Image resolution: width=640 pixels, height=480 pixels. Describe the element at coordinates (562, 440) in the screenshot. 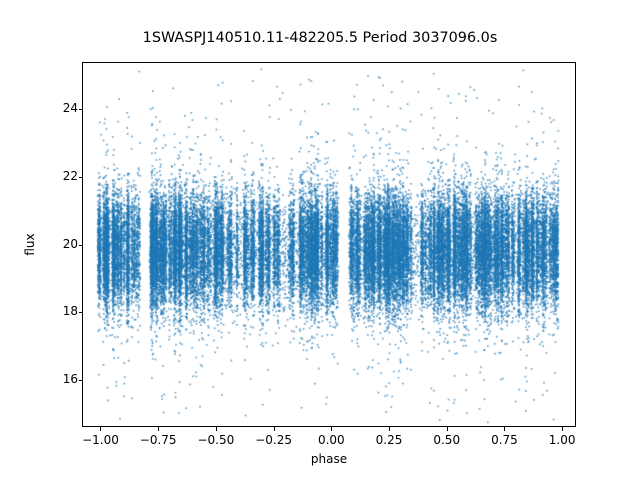

I see `x-tick-label: 1.00` at that location.